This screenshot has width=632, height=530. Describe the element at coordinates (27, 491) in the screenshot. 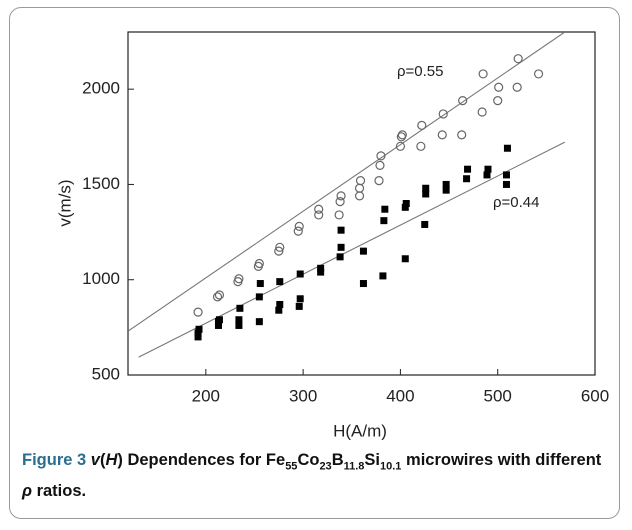

I see `caption-text: ρ` at that location.